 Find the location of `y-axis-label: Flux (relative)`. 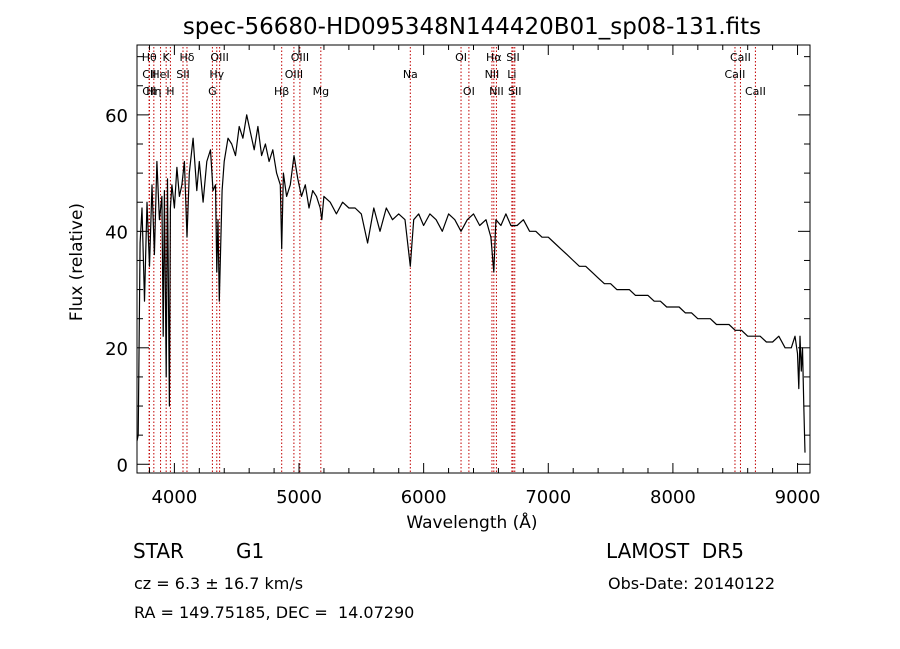

y-axis-label: Flux (relative) is located at coordinates (77, 262).